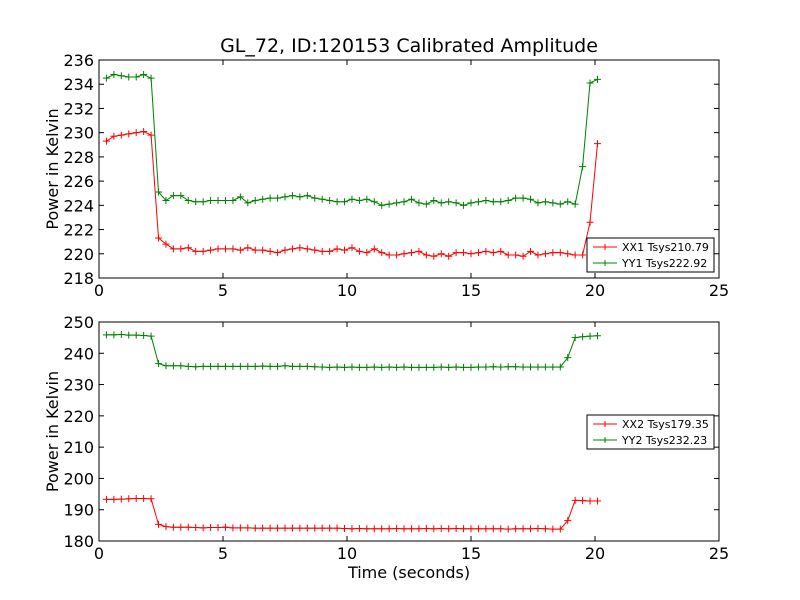 The height and width of the screenshot is (600, 800). Describe the element at coordinates (650, 255) in the screenshot. I see `legend: XX1 Tsys210.79 YY1 Tsys222.92` at that location.